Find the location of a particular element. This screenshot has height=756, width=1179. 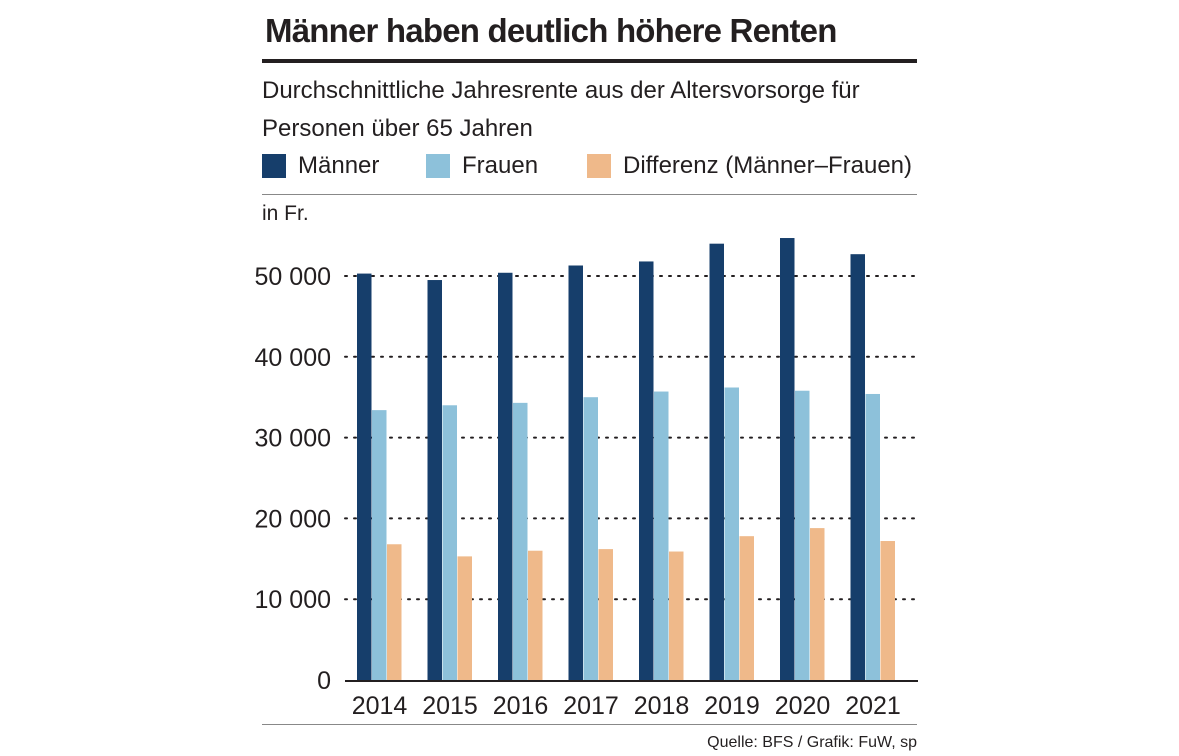

bar-maenner-2015 is located at coordinates (434, 480).